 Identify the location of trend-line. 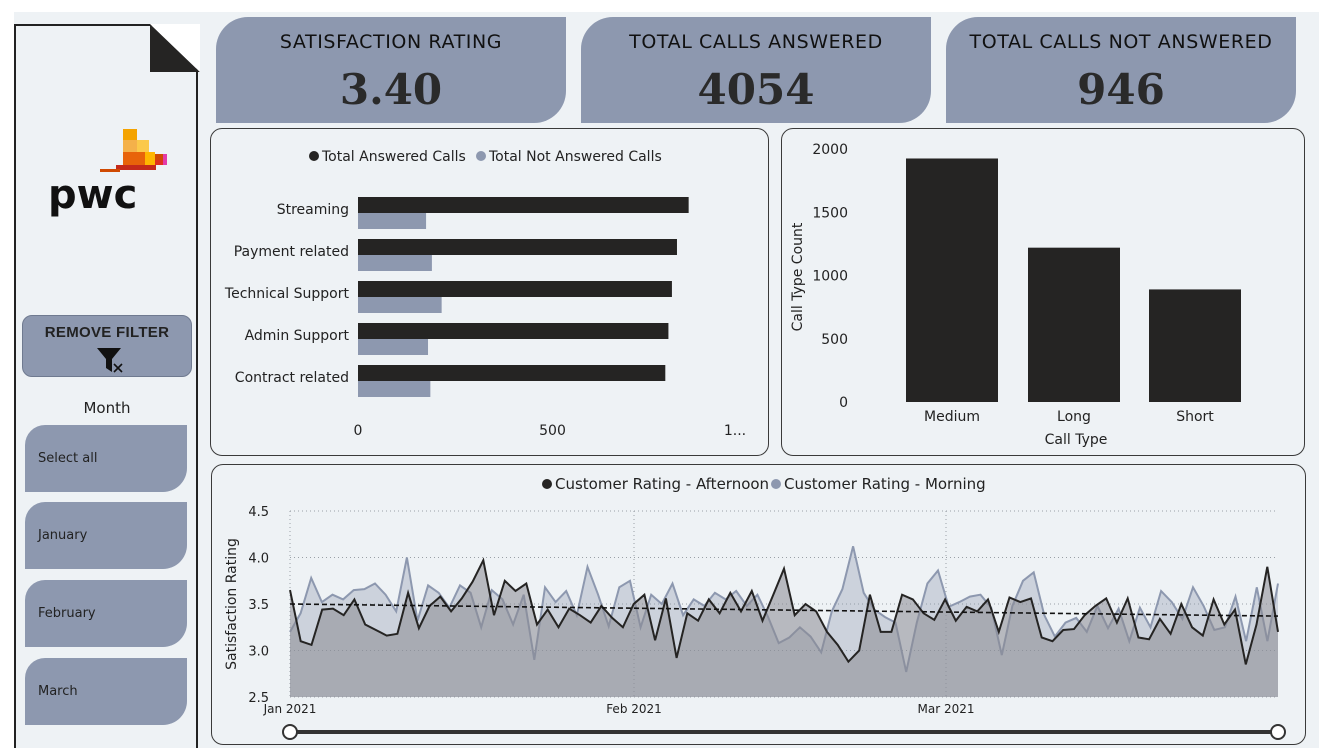
(784, 610).